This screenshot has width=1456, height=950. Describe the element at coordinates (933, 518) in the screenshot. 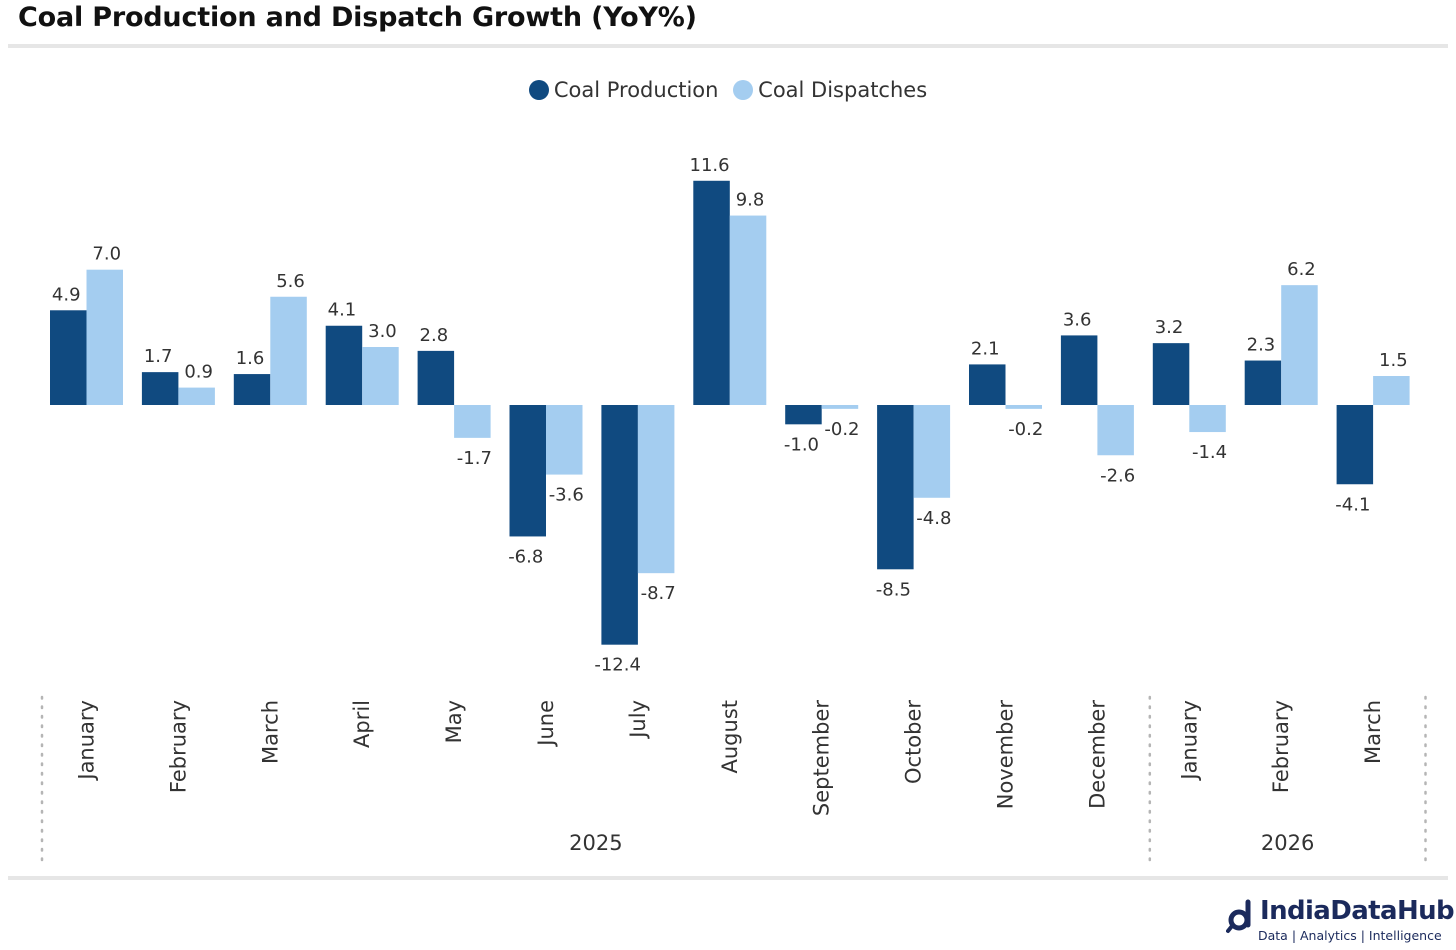

I see `data-label-dispatches: -4.8` at that location.